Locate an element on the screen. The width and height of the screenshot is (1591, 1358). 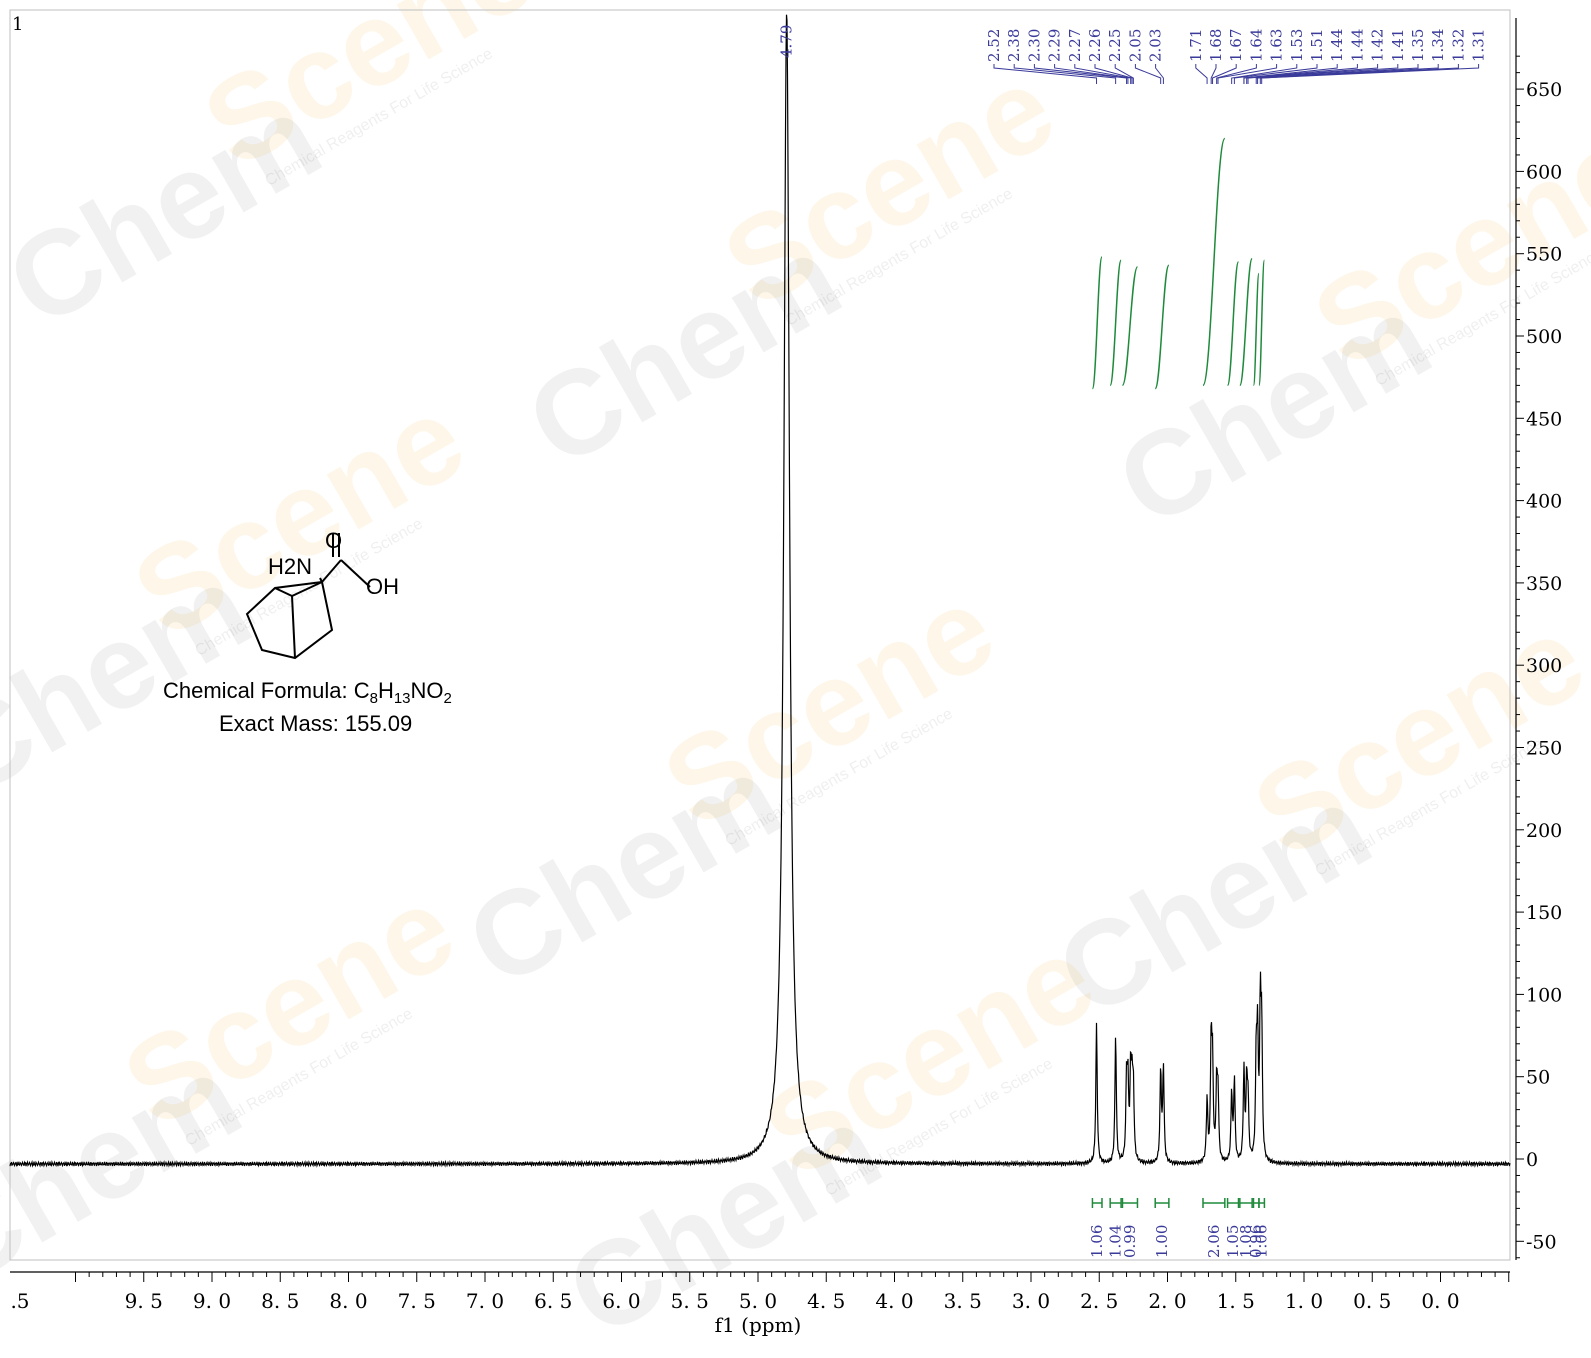
peak-label: 1.41 is located at coordinates (1398, 45).